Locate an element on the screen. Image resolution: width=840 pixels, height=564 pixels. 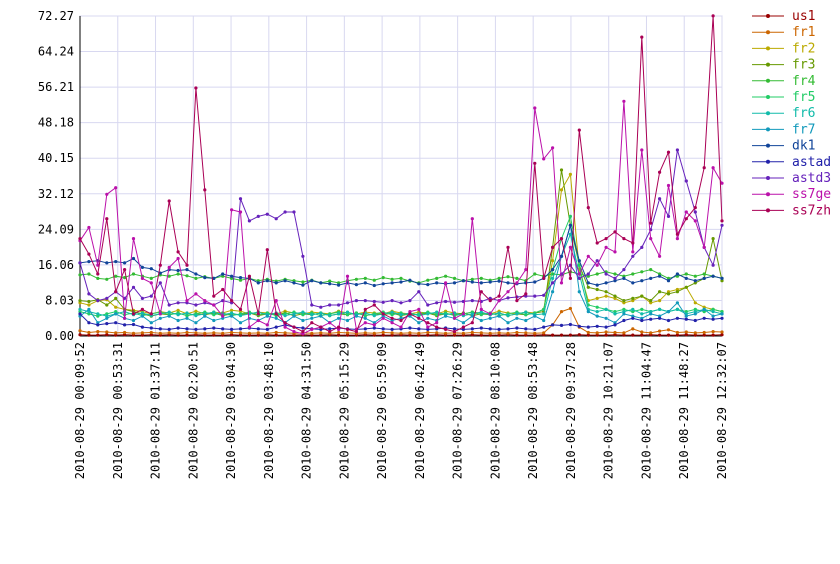
y-tick-label: 0.00 is located at coordinates (59, 336).